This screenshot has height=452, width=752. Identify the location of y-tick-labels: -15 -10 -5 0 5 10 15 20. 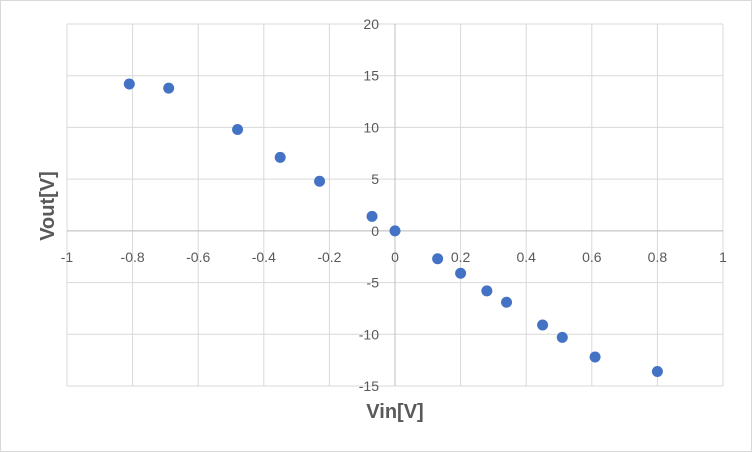
(369, 205).